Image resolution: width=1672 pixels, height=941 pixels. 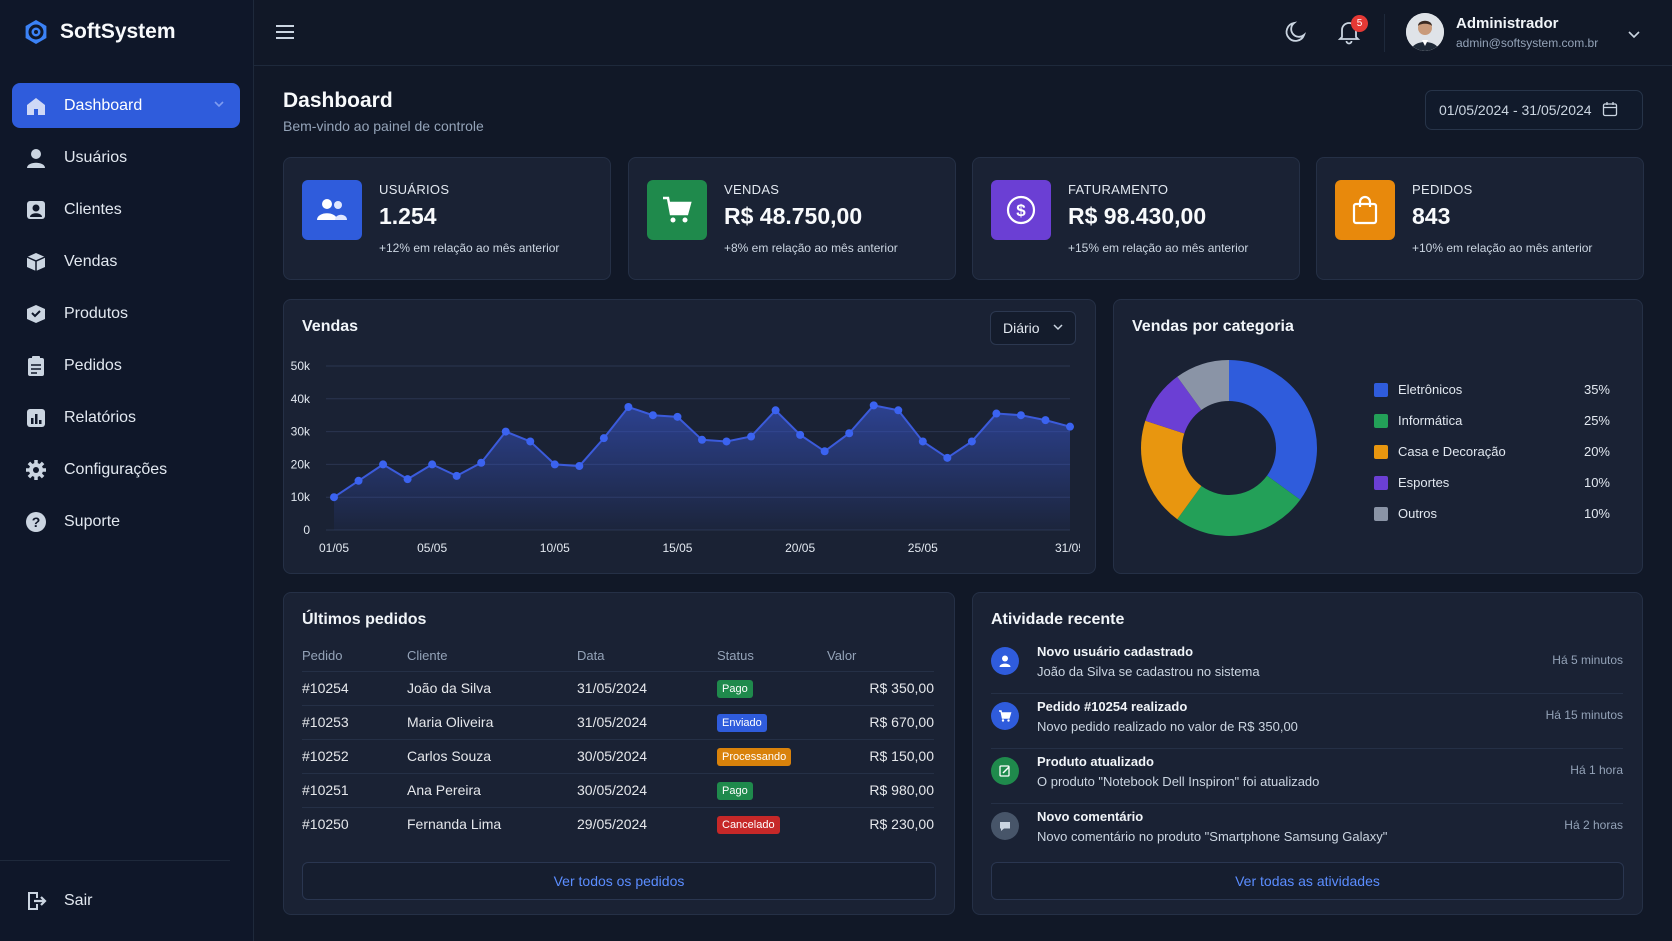 What do you see at coordinates (285, 34) in the screenshot?
I see `menu-icon` at bounding box center [285, 34].